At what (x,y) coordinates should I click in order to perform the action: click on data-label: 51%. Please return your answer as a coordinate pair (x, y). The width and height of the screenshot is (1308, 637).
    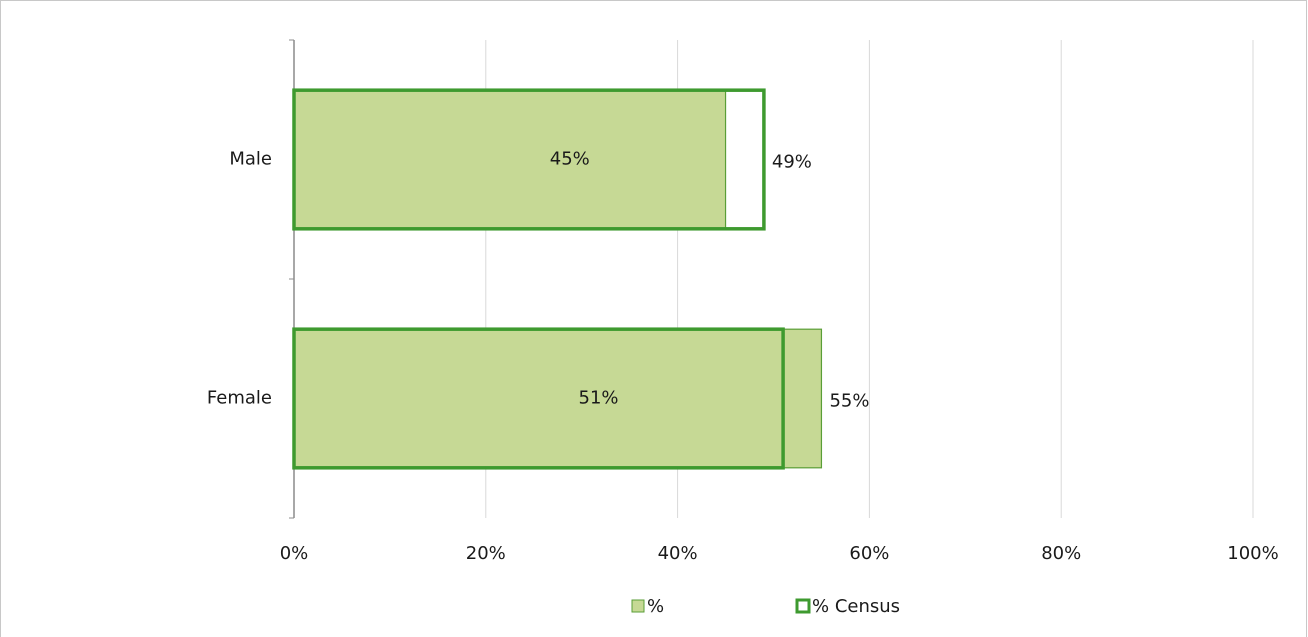
    Looking at the image, I should click on (599, 398).